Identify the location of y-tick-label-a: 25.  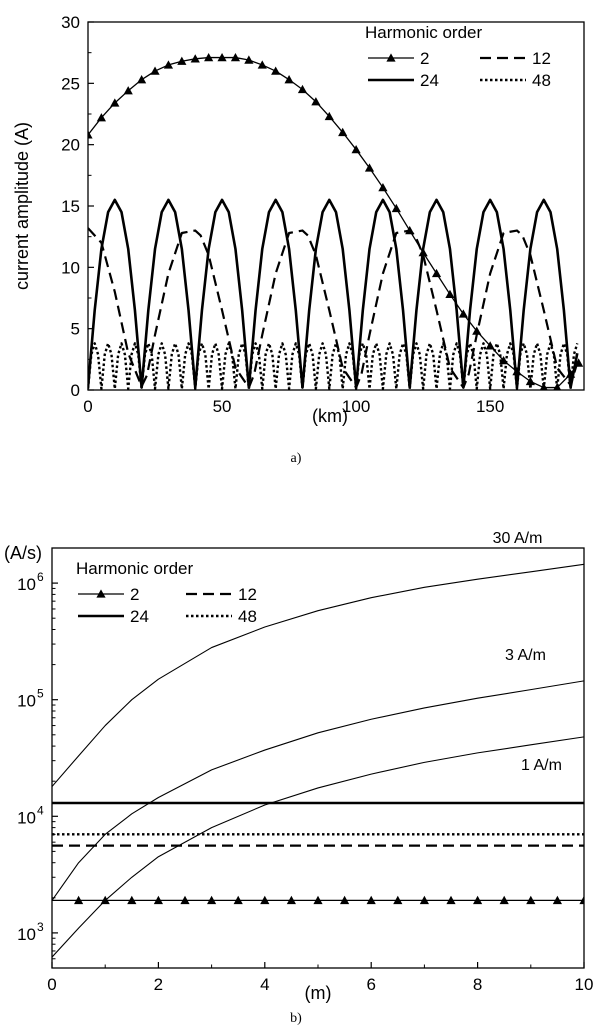
(70, 83).